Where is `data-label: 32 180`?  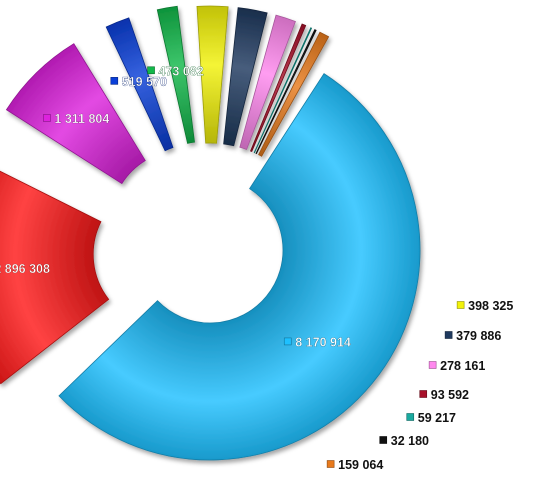
data-label: 32 180 is located at coordinates (404, 441).